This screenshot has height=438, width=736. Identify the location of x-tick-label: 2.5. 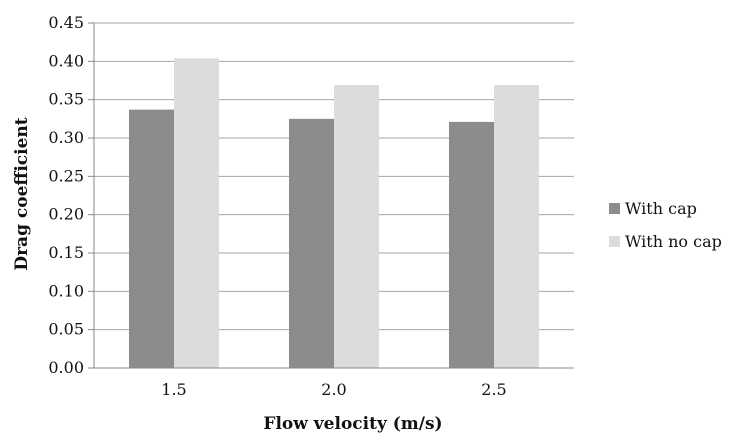
(493, 389).